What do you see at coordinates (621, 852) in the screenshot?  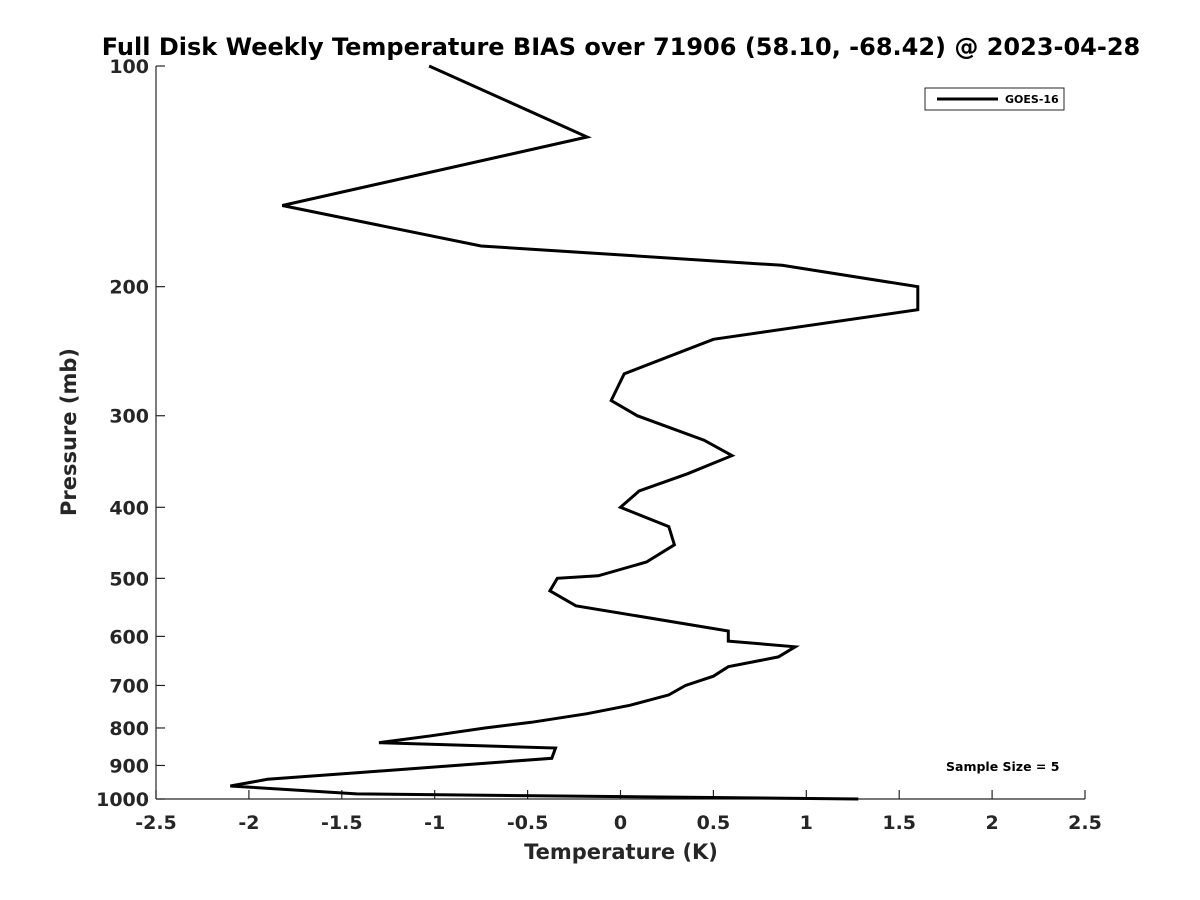 I see `x-axis-label: Temperature (K)` at bounding box center [621, 852].